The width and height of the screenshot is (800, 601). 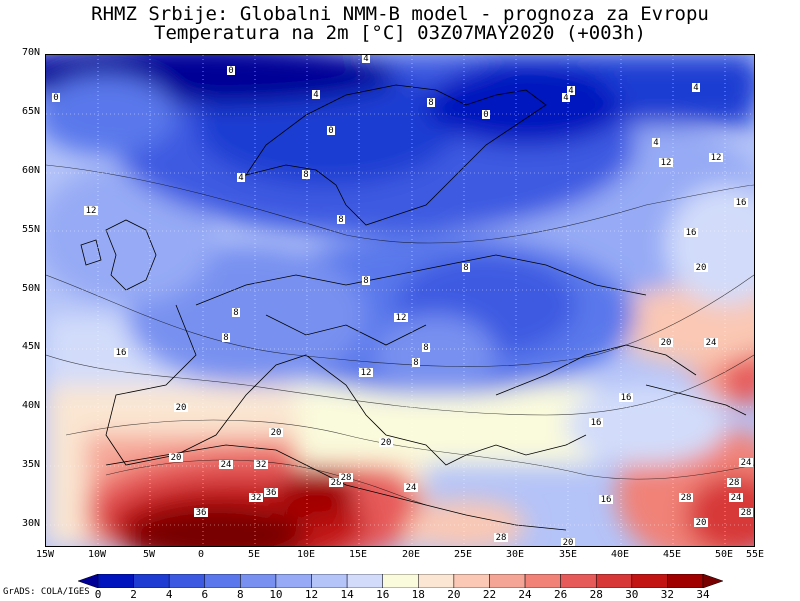 What do you see at coordinates (696, 400) in the screenshot?
I see `turkey-coast` at bounding box center [696, 400].